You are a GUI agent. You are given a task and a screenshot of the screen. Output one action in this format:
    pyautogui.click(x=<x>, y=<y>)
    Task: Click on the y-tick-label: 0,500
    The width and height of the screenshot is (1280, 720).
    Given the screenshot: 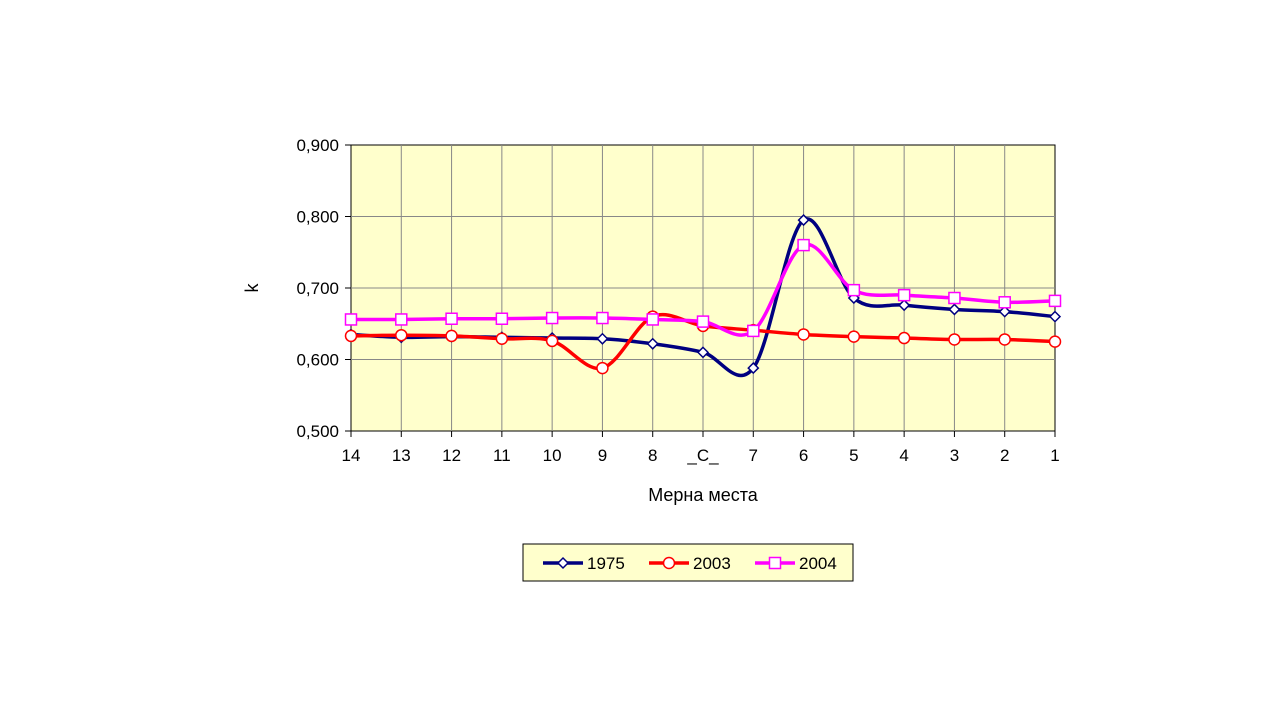 What is the action you would take?
    pyautogui.click(x=317, y=431)
    